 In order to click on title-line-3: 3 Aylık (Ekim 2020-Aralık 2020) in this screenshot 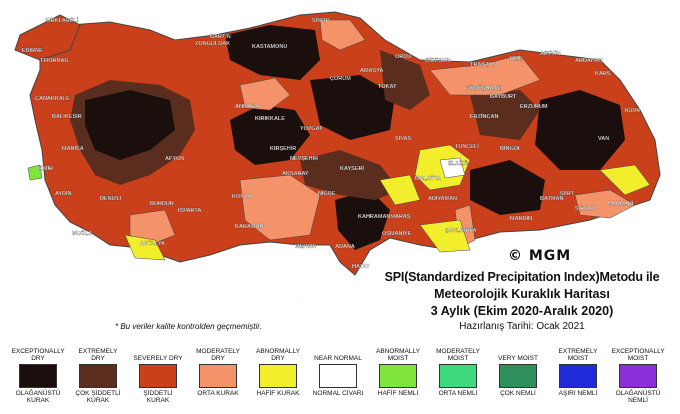, I will do `click(522, 311)`.